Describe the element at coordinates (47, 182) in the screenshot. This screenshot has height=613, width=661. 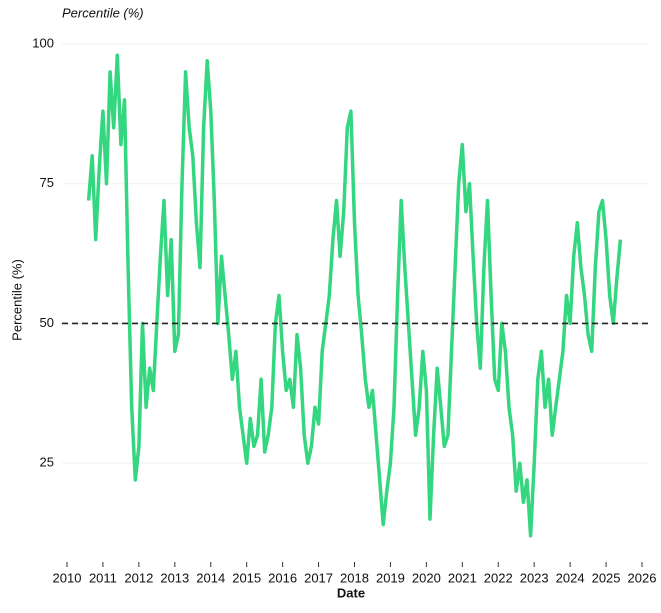
I see `y-tick-label: 75` at that location.